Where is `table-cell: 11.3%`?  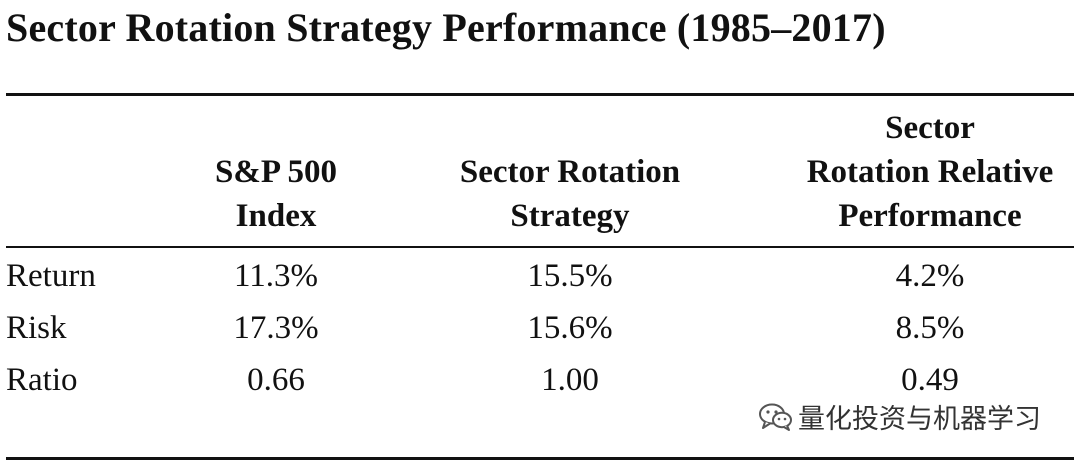
table-cell: 11.3% is located at coordinates (275, 276).